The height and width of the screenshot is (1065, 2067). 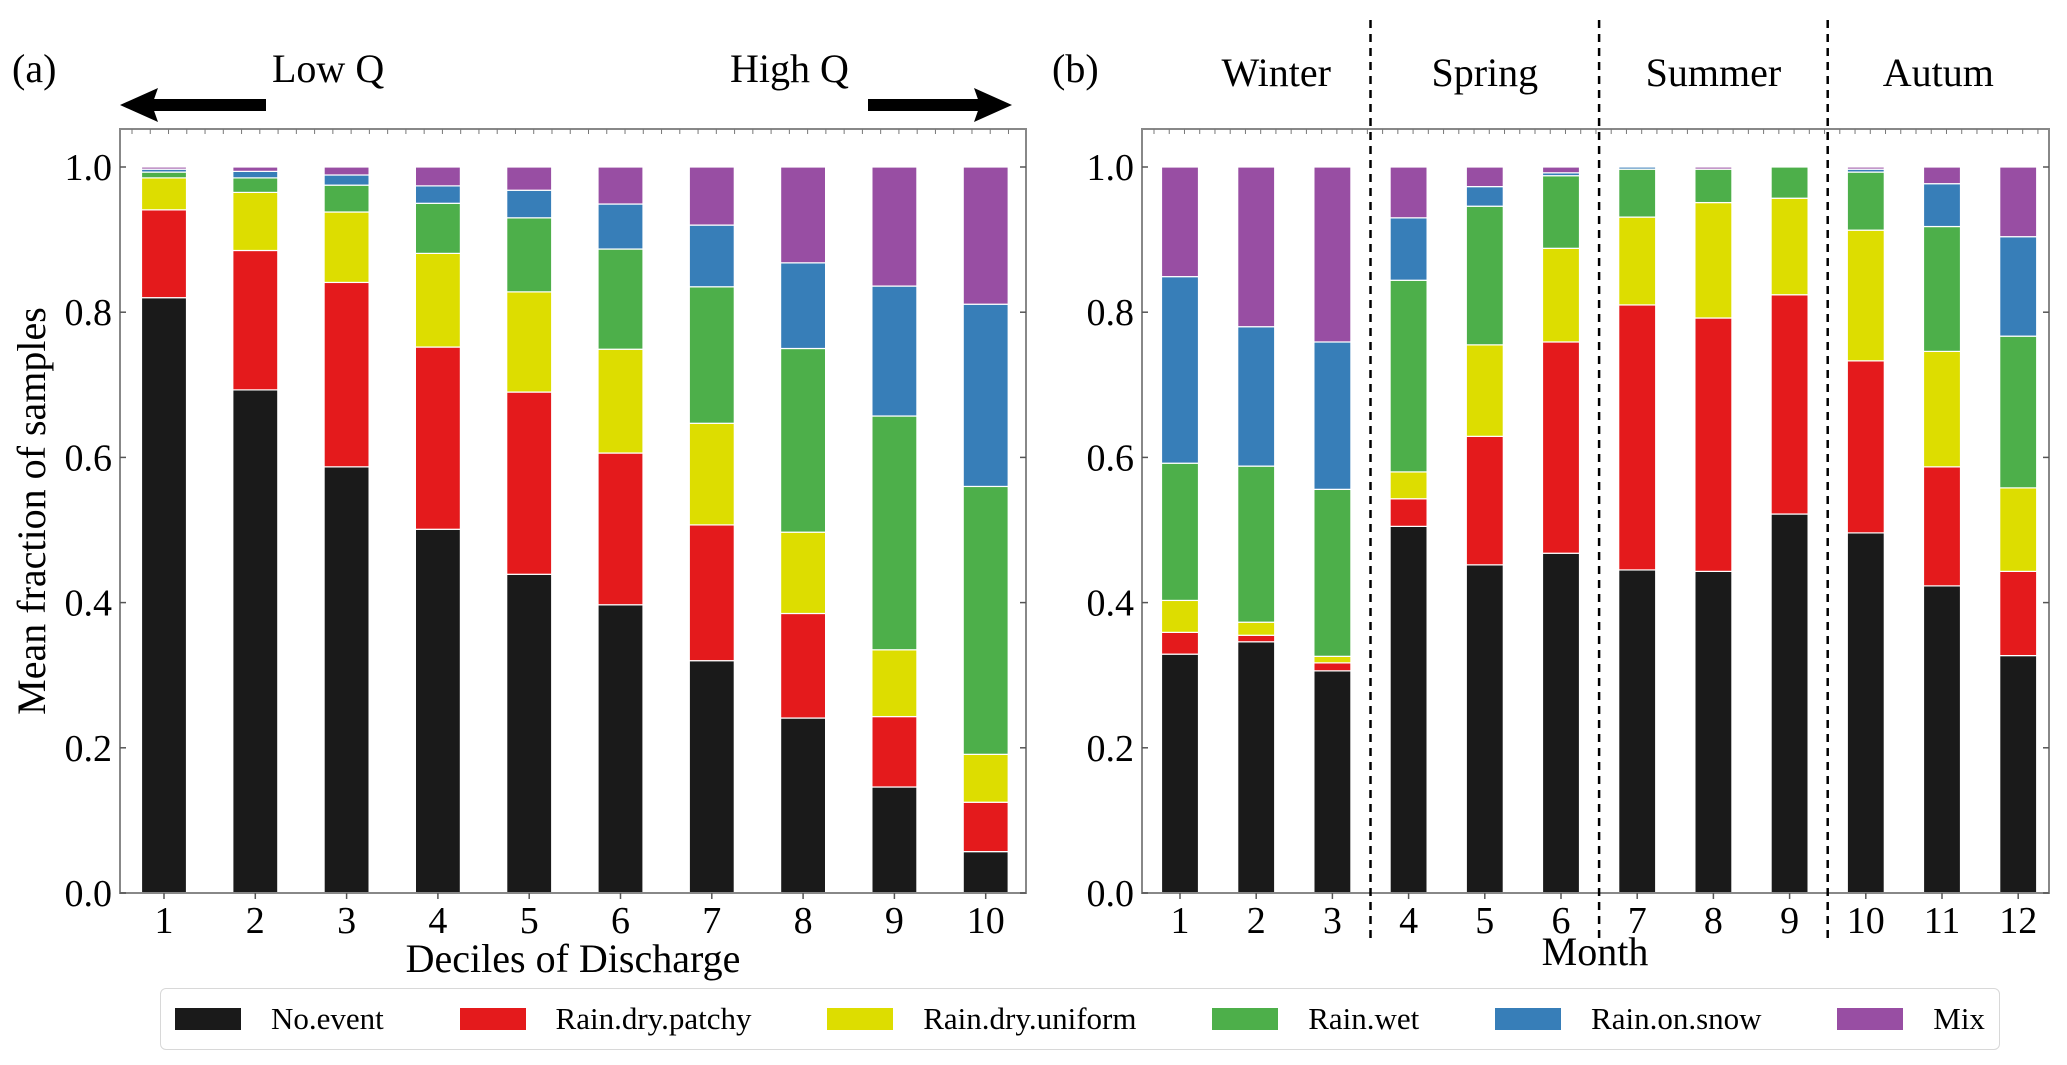 I want to click on panel-b-label: (b), so click(x=1075, y=68).